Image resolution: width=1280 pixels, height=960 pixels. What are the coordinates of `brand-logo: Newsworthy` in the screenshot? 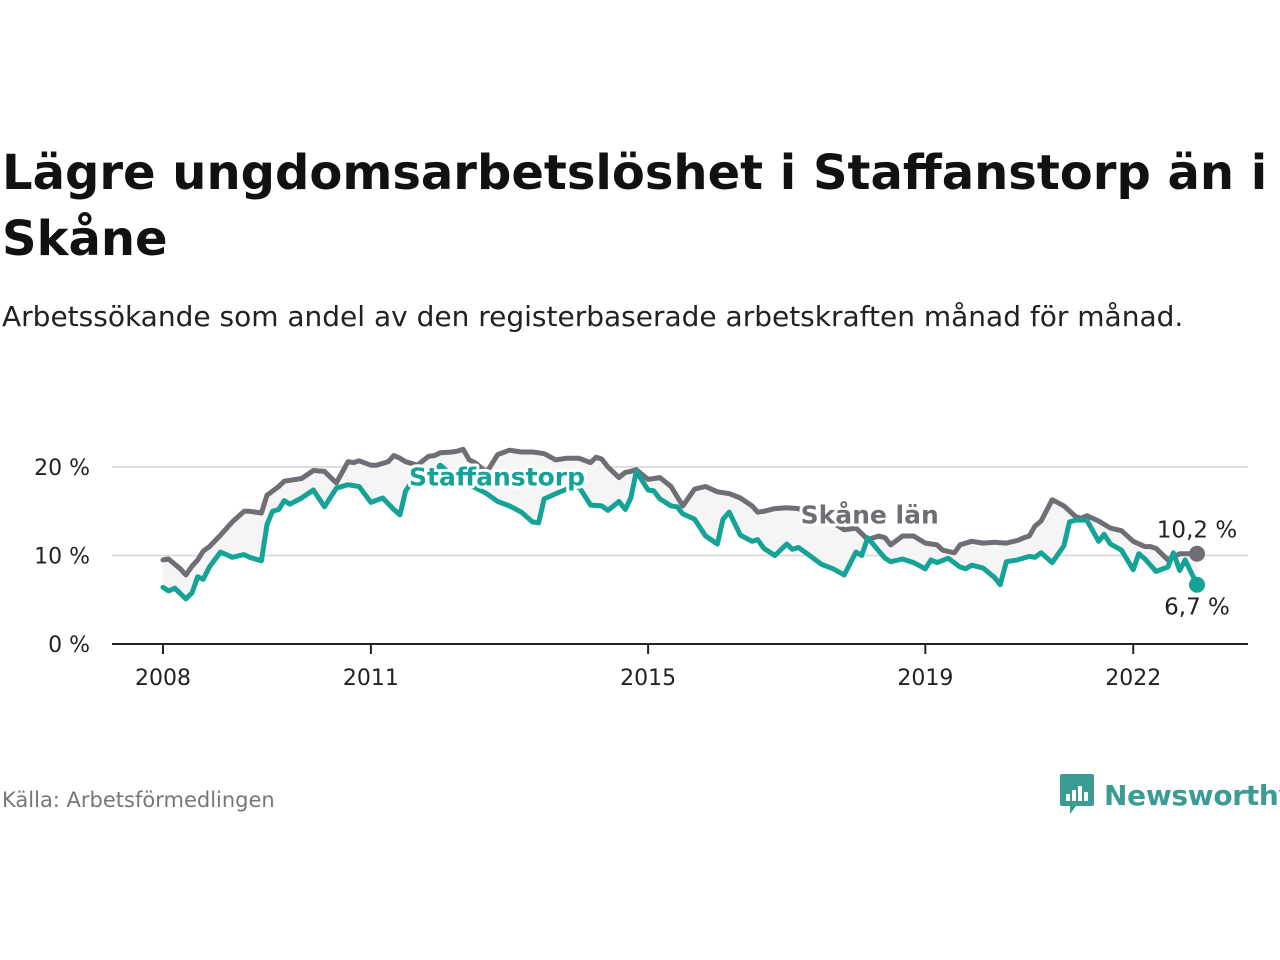 It's located at (1169, 795).